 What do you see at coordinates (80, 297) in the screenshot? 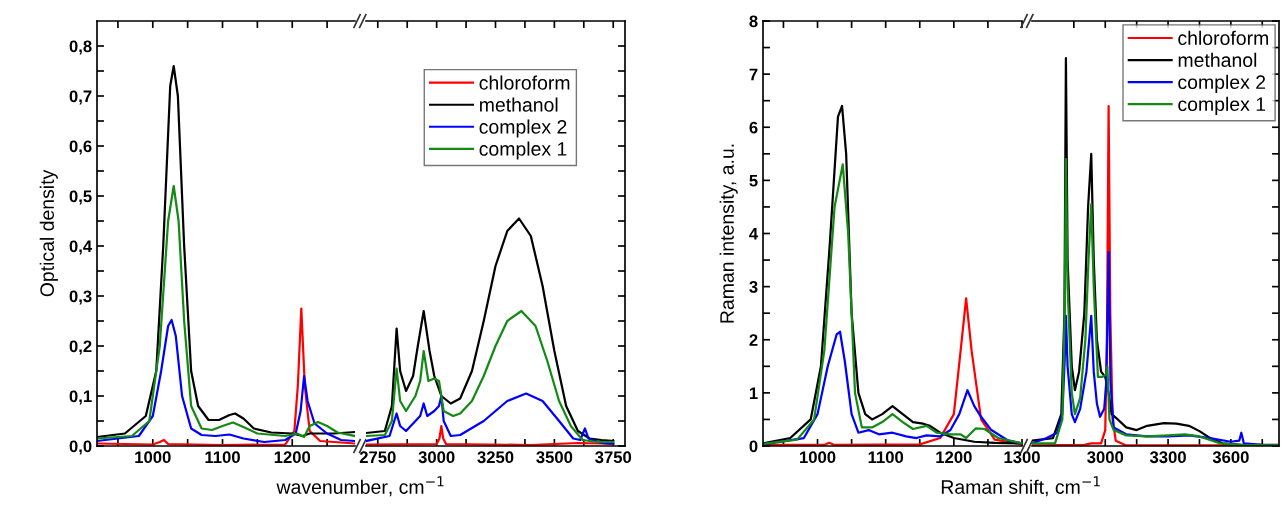
I see `y-tick-label: 0,3` at bounding box center [80, 297].